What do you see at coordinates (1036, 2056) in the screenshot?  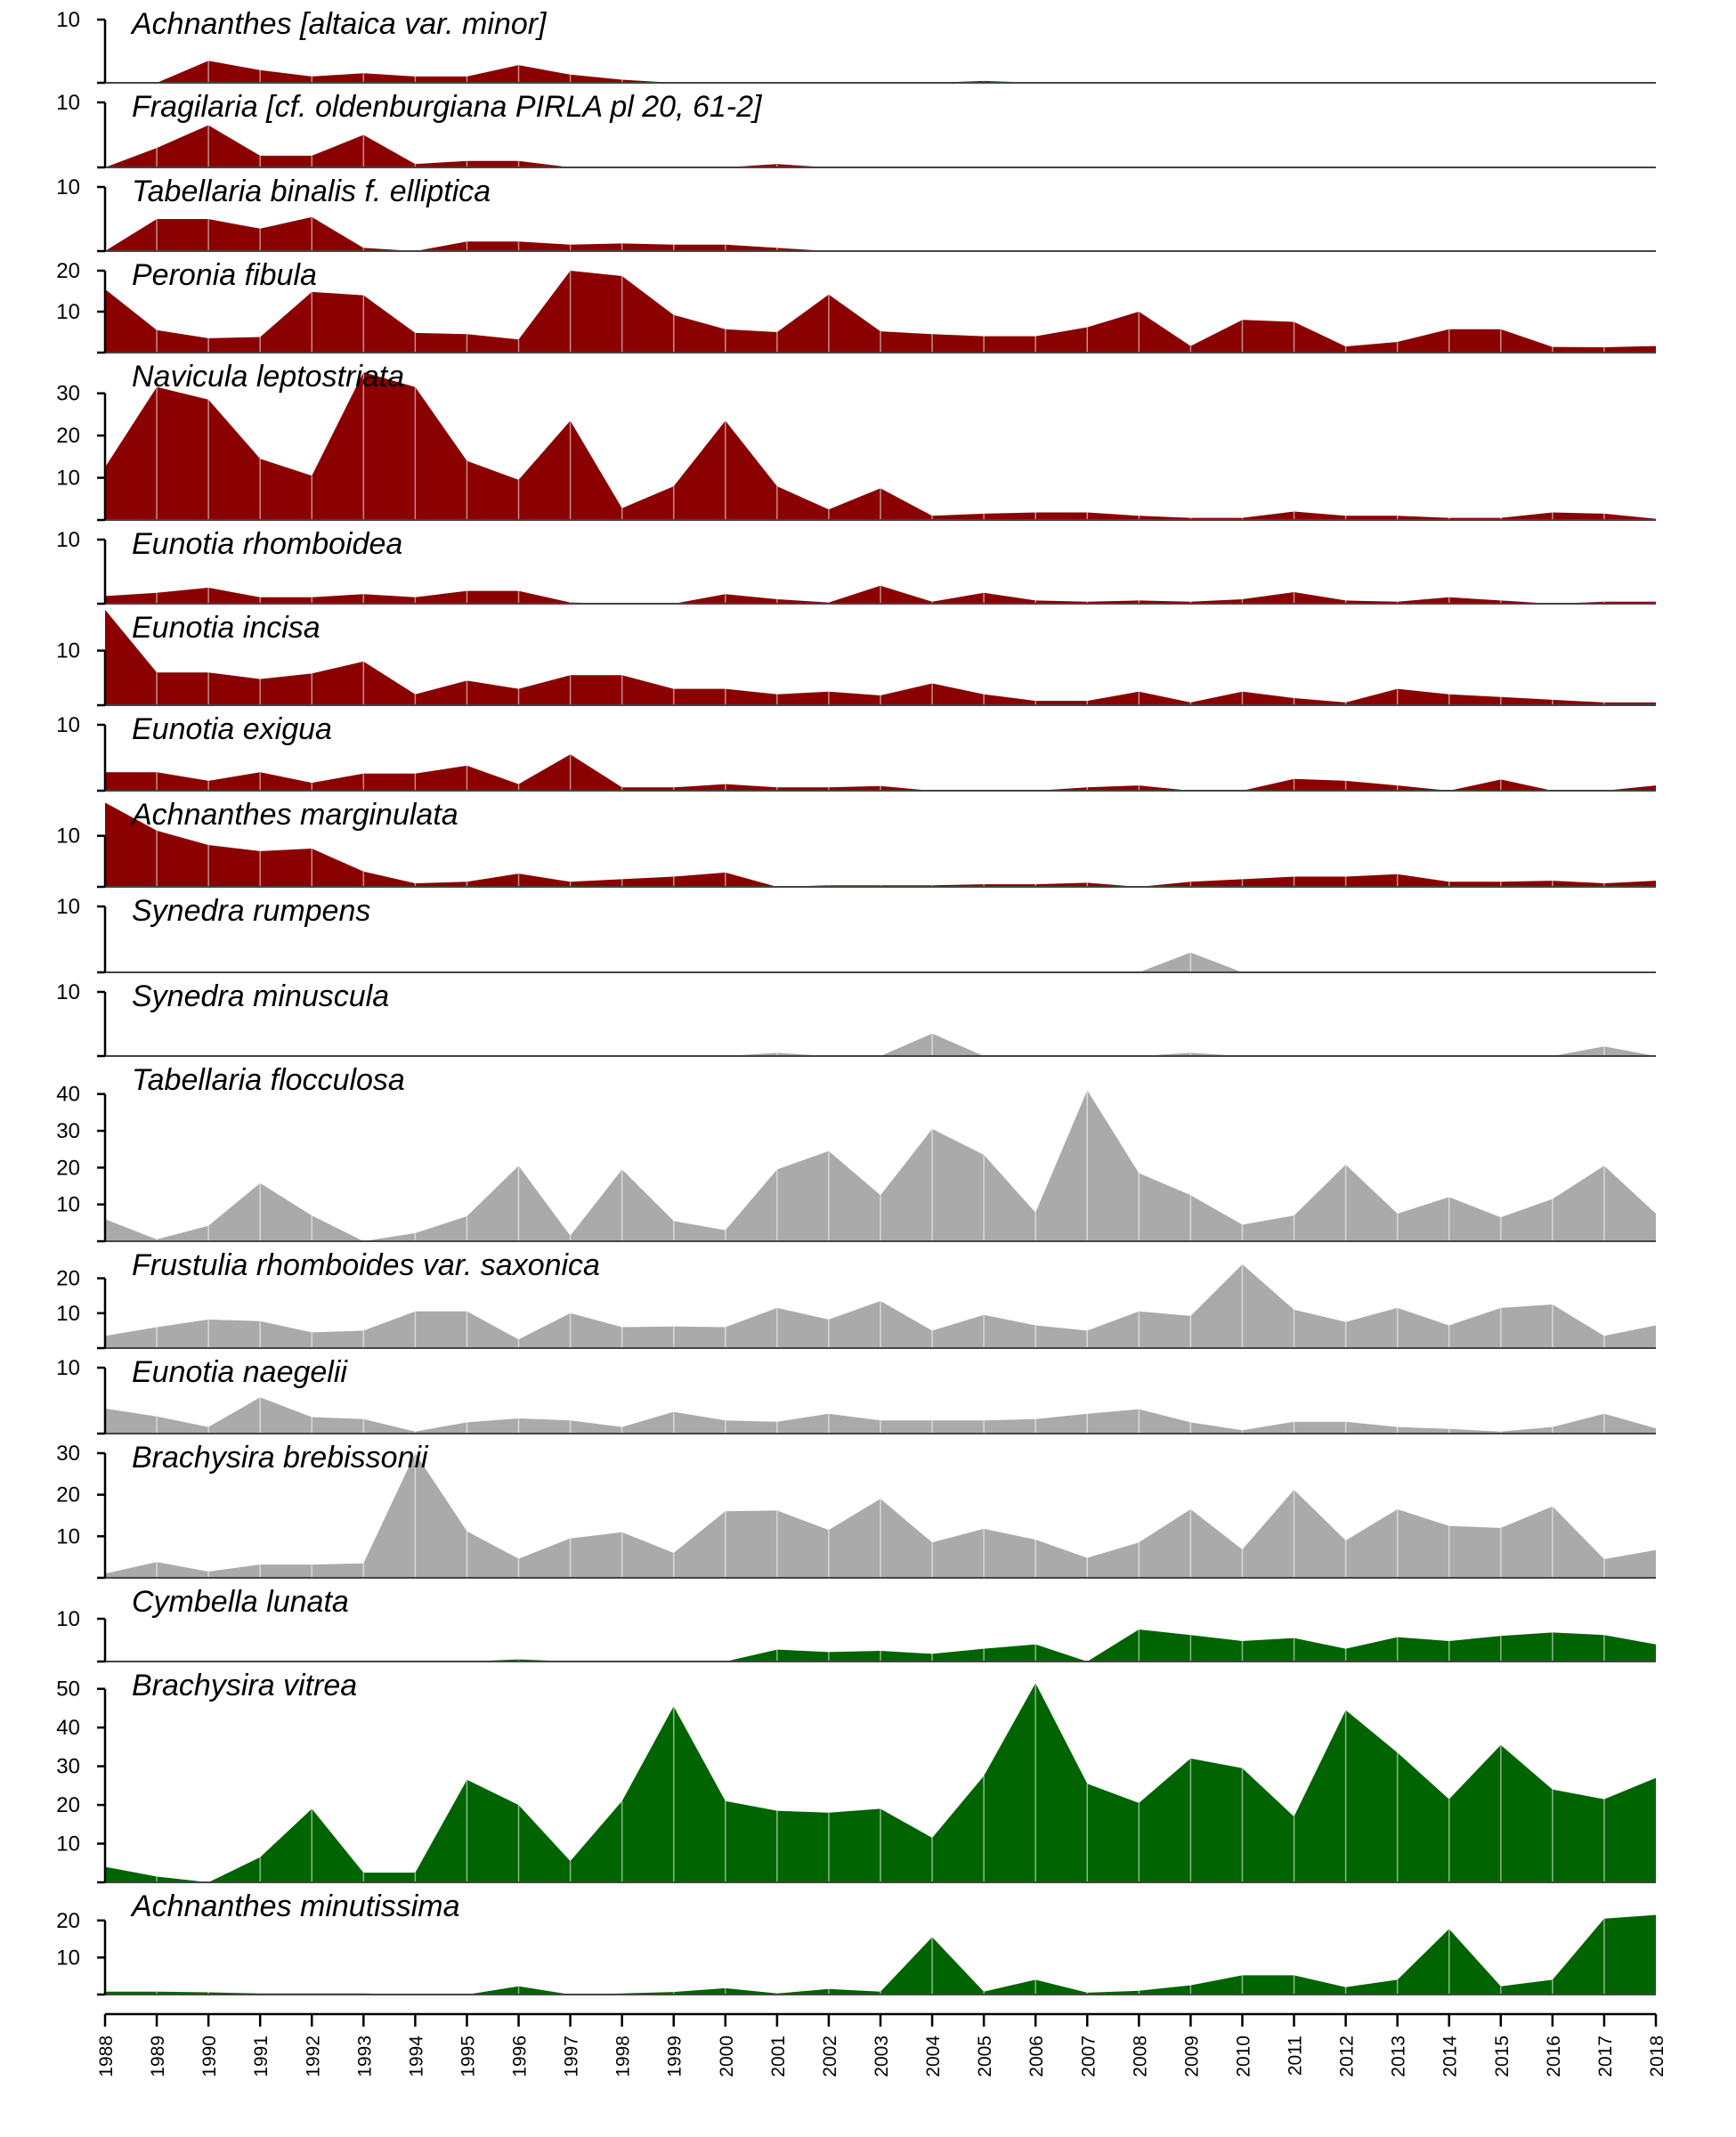 I see `x-tick-label: 2006` at bounding box center [1036, 2056].